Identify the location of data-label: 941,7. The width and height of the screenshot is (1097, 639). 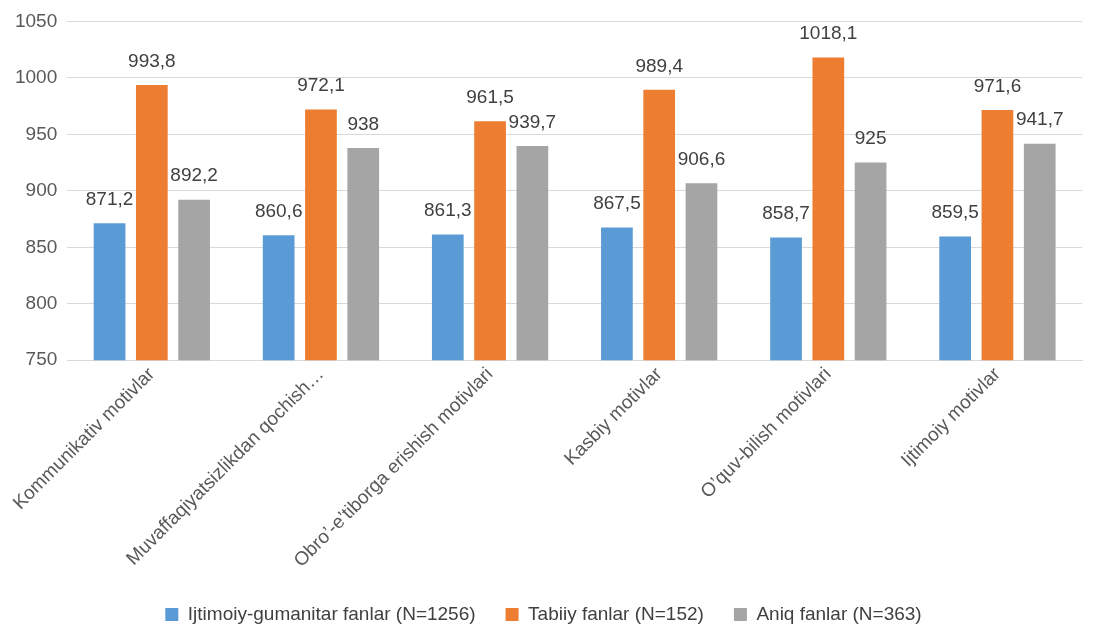
(1039, 119).